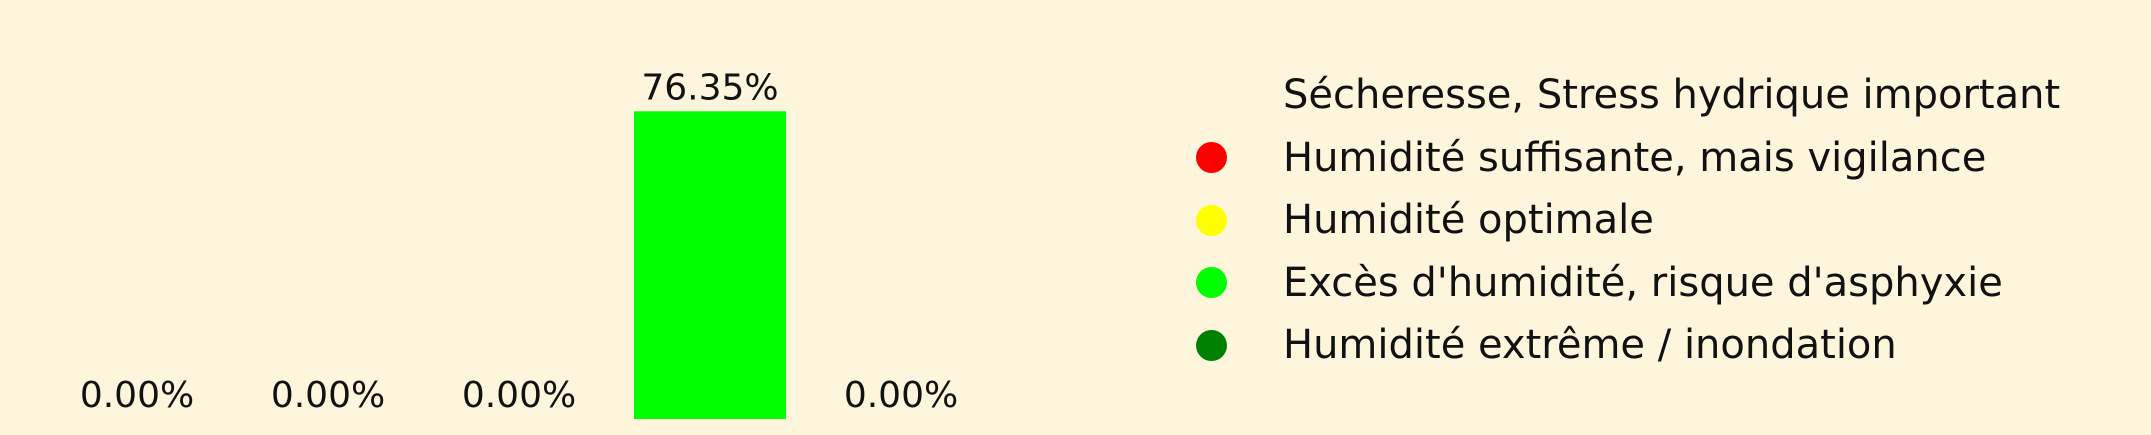 The width and height of the screenshot is (2151, 435). I want to click on legend-label: Humidité extrême / inondation, so click(1590, 345).